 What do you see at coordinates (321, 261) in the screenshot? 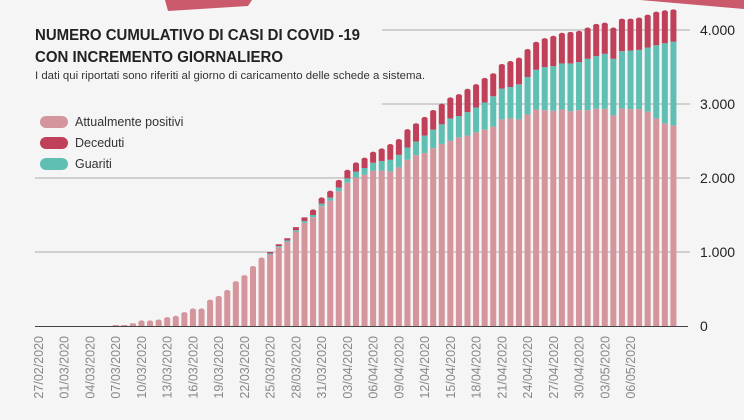
I see `bar-stack: 31/03/2020` at bounding box center [321, 261].